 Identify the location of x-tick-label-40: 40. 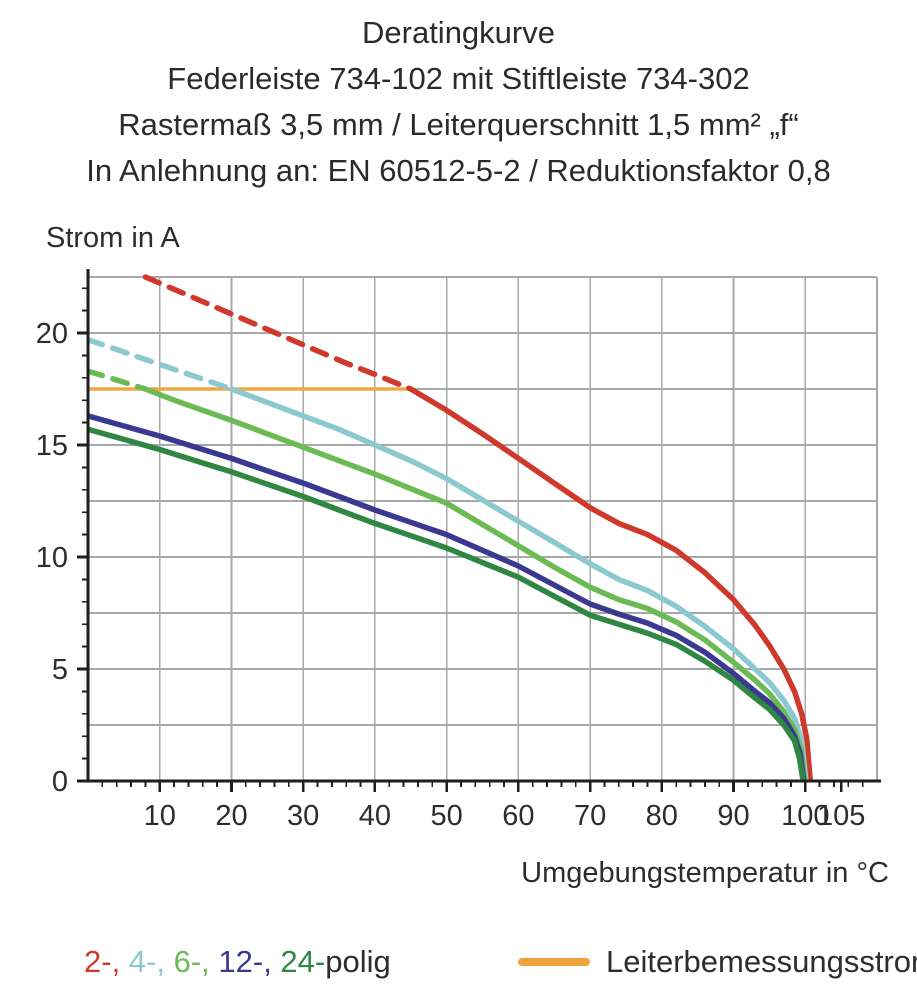
(375, 816).